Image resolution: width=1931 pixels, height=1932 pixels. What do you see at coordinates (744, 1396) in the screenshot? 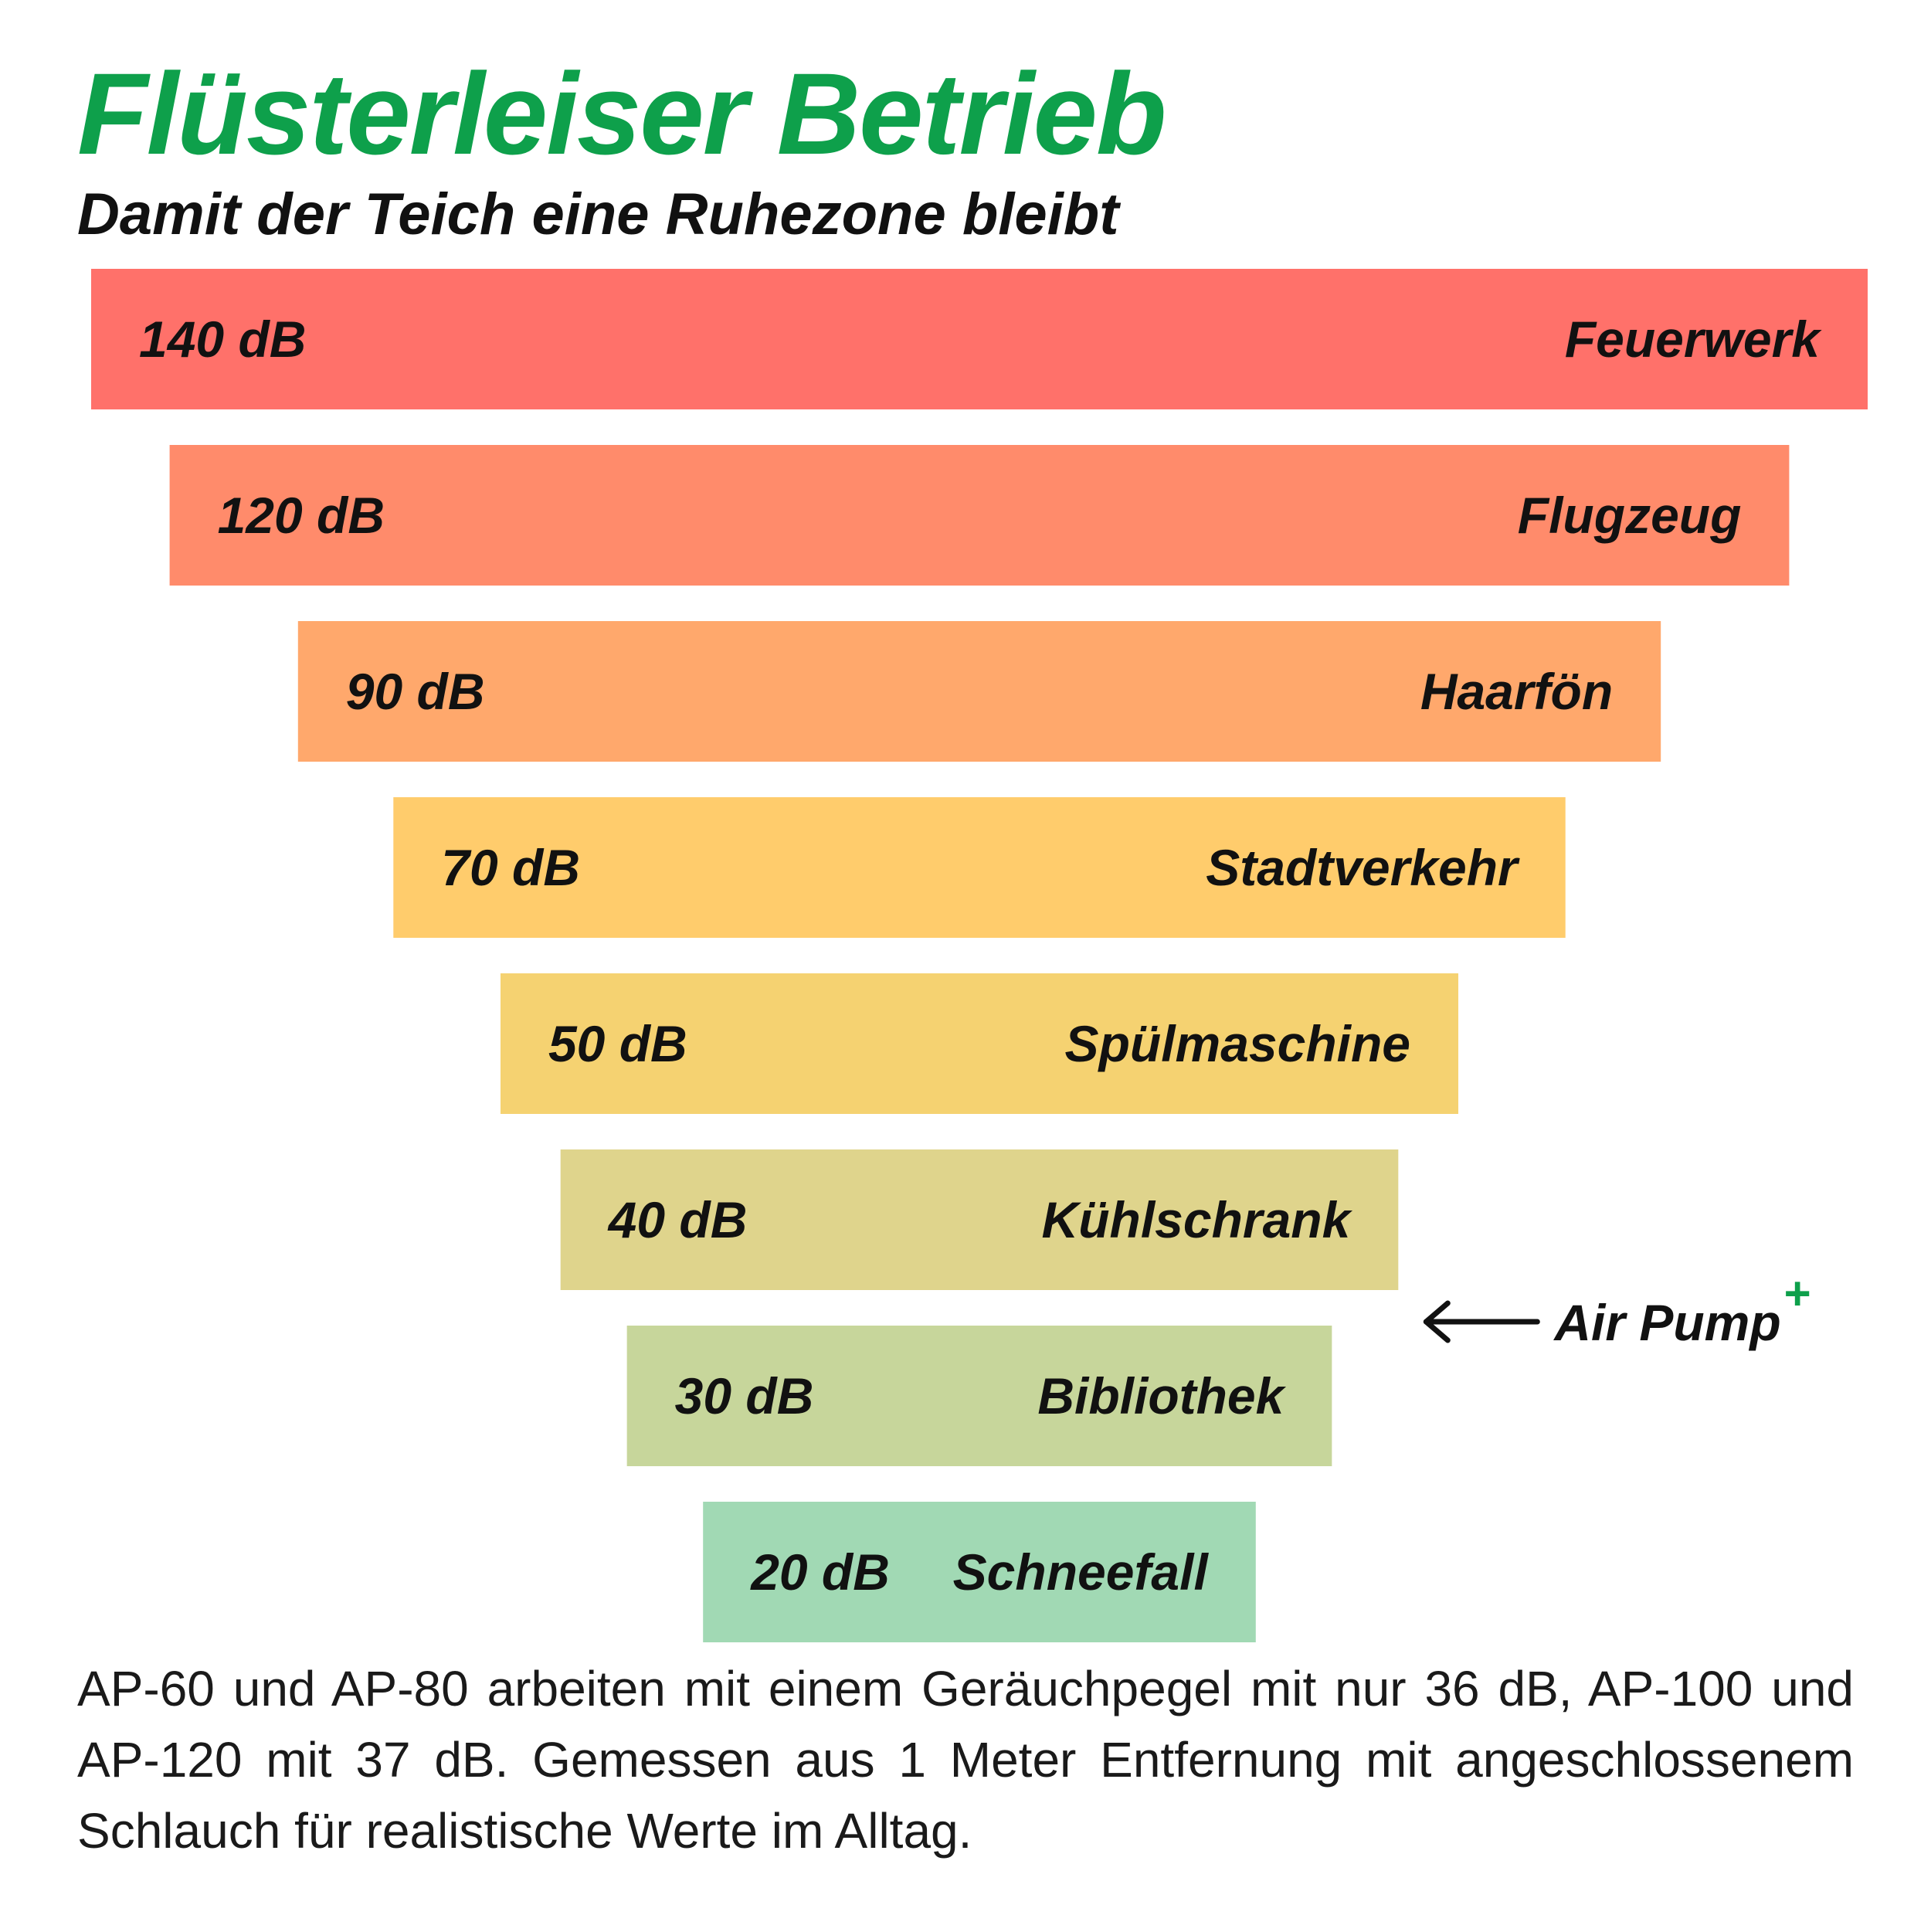
I see `bar-value-label: 30 dB` at bounding box center [744, 1396].